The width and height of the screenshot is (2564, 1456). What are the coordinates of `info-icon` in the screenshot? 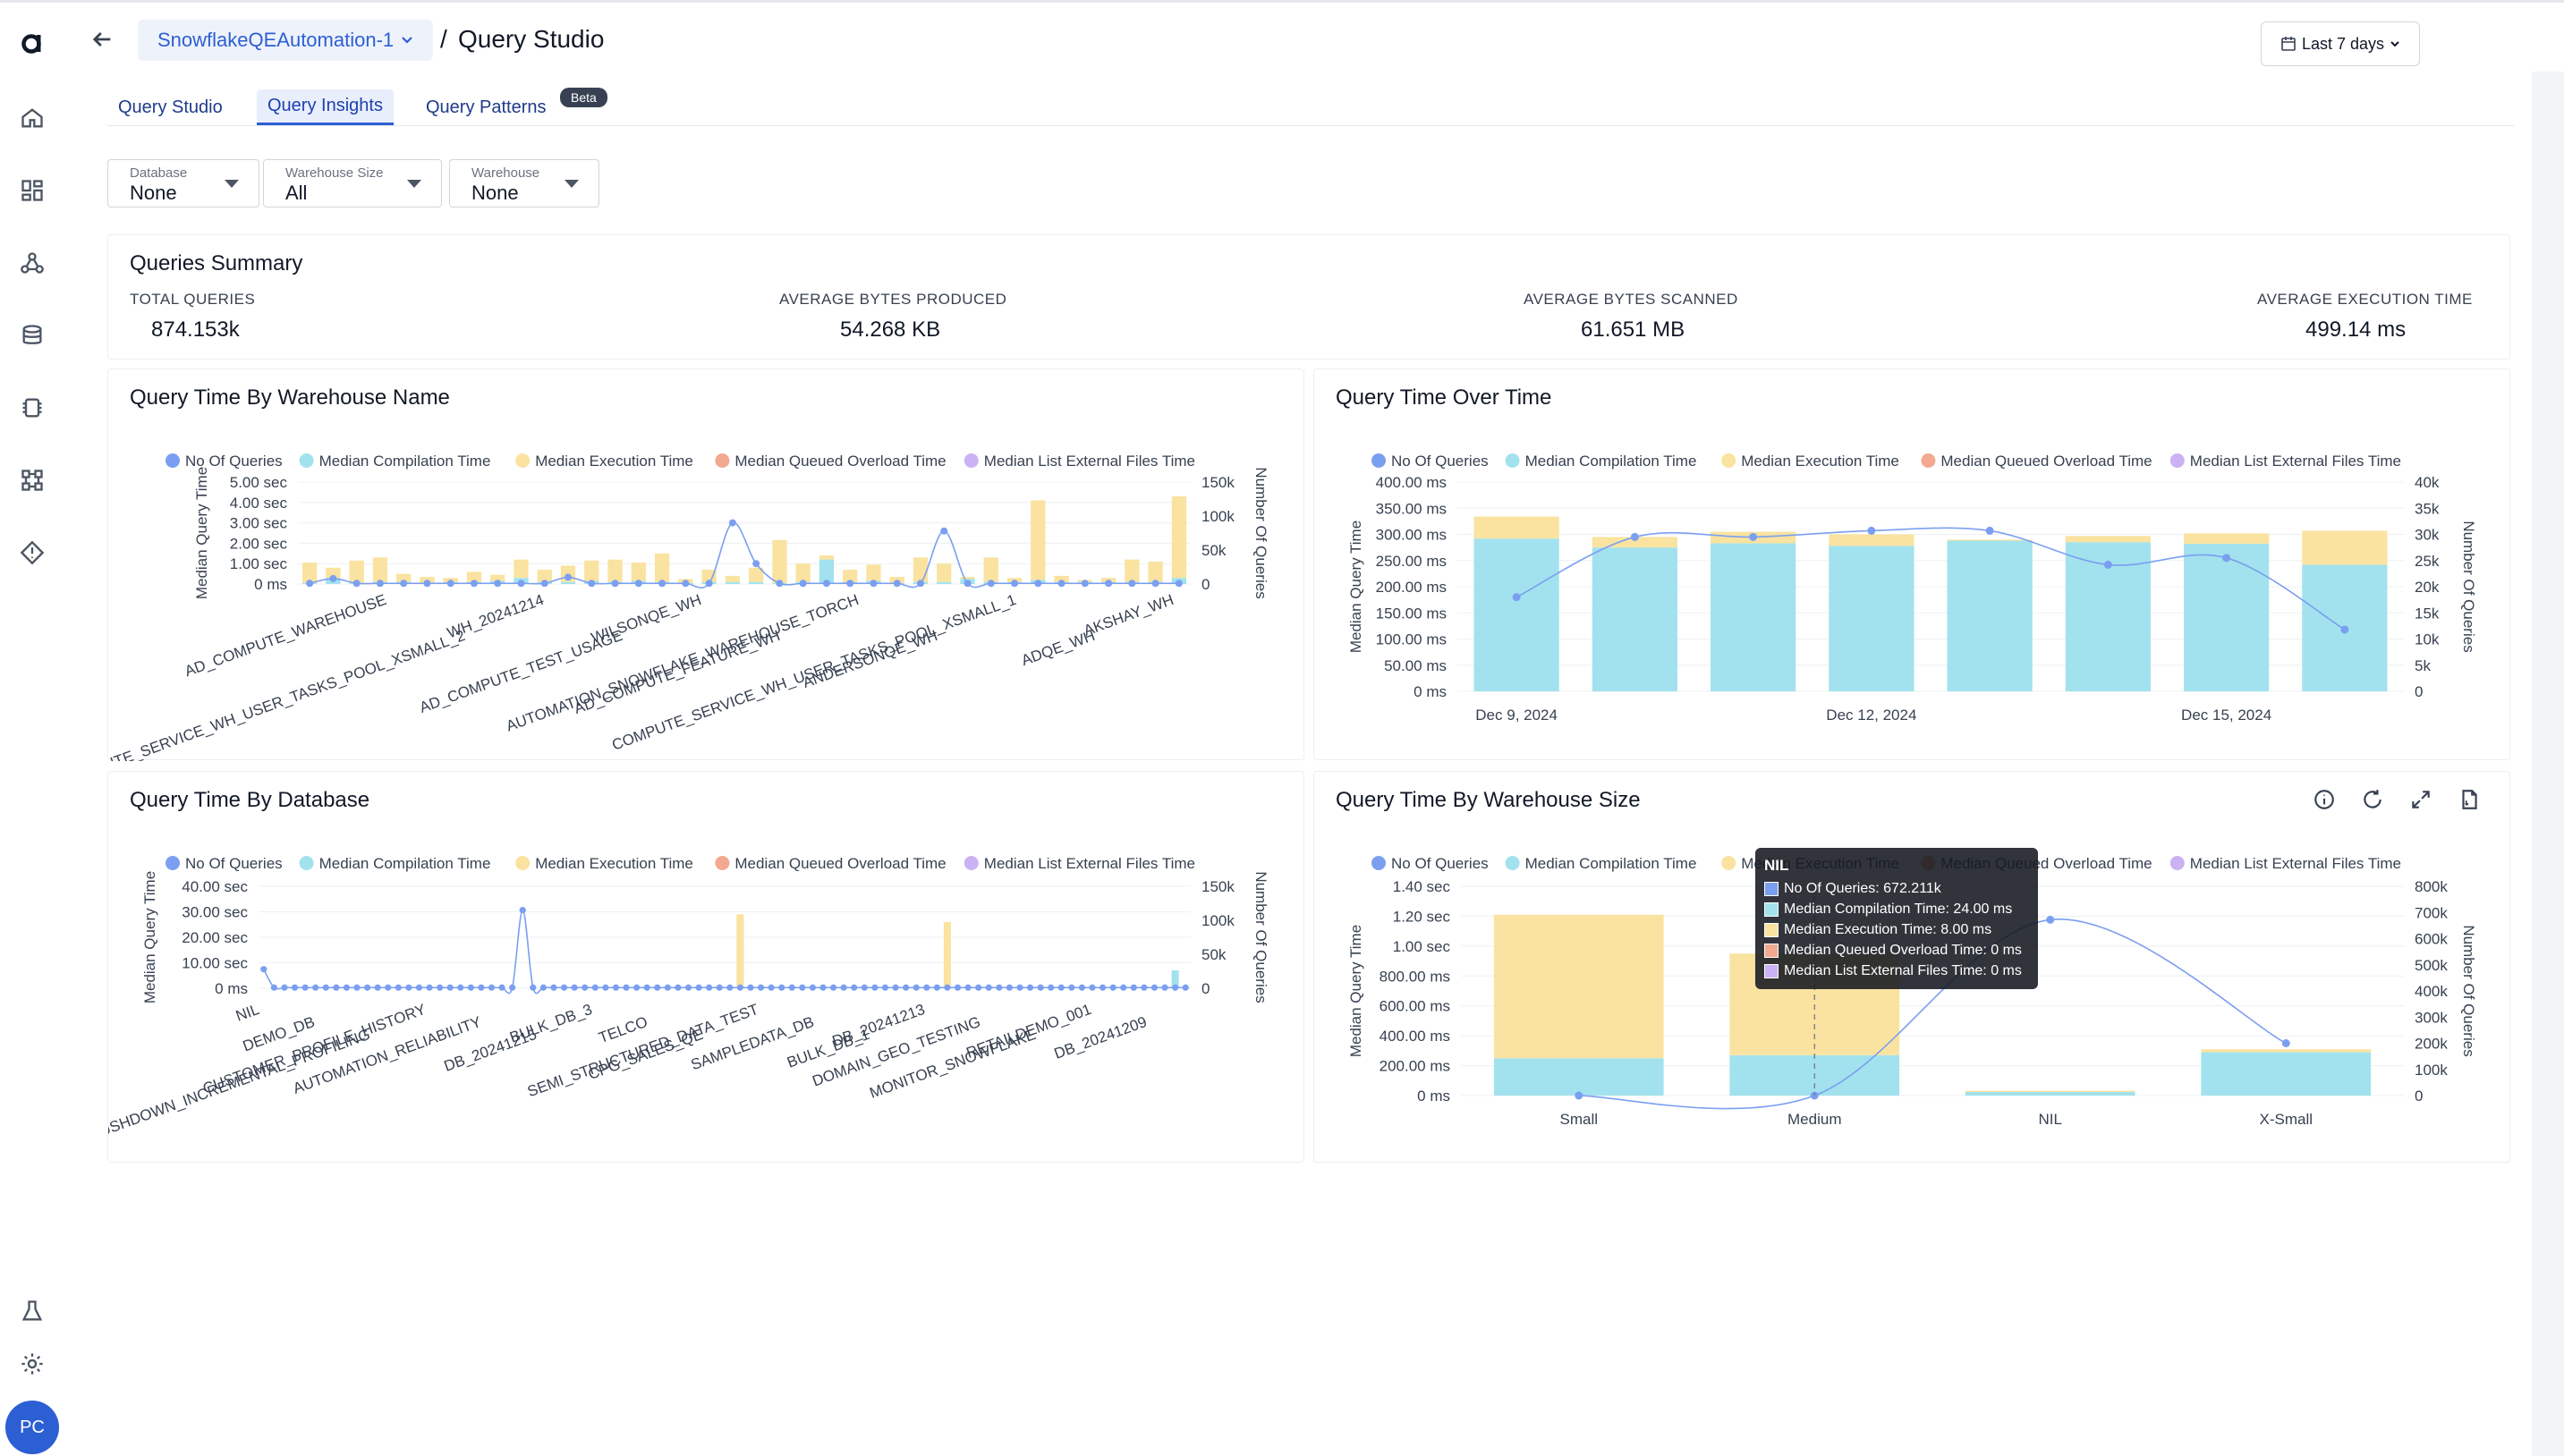 It's located at (2324, 799).